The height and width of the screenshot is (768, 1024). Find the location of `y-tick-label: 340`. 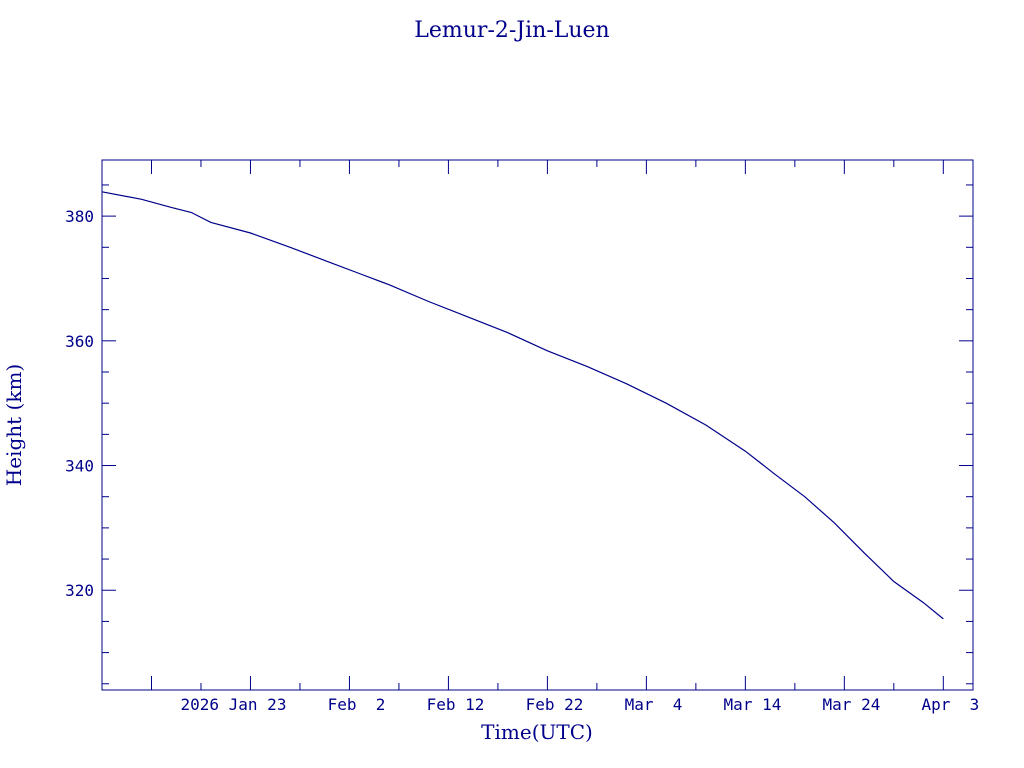

y-tick-label: 340 is located at coordinates (79, 466).